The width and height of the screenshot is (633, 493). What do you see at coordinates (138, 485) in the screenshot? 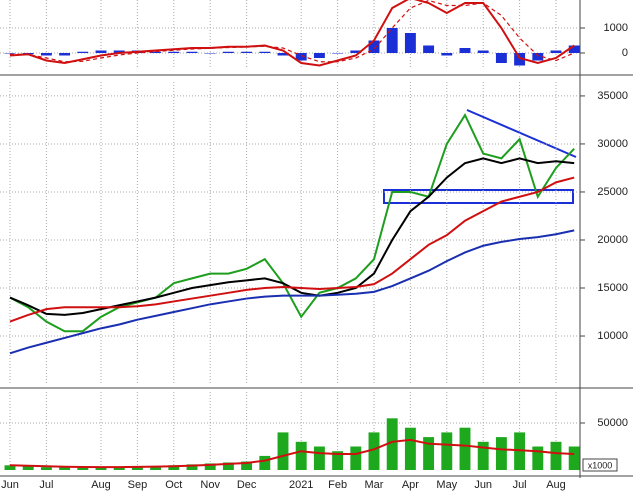
I see `x-tick-label: Sep` at bounding box center [138, 485].